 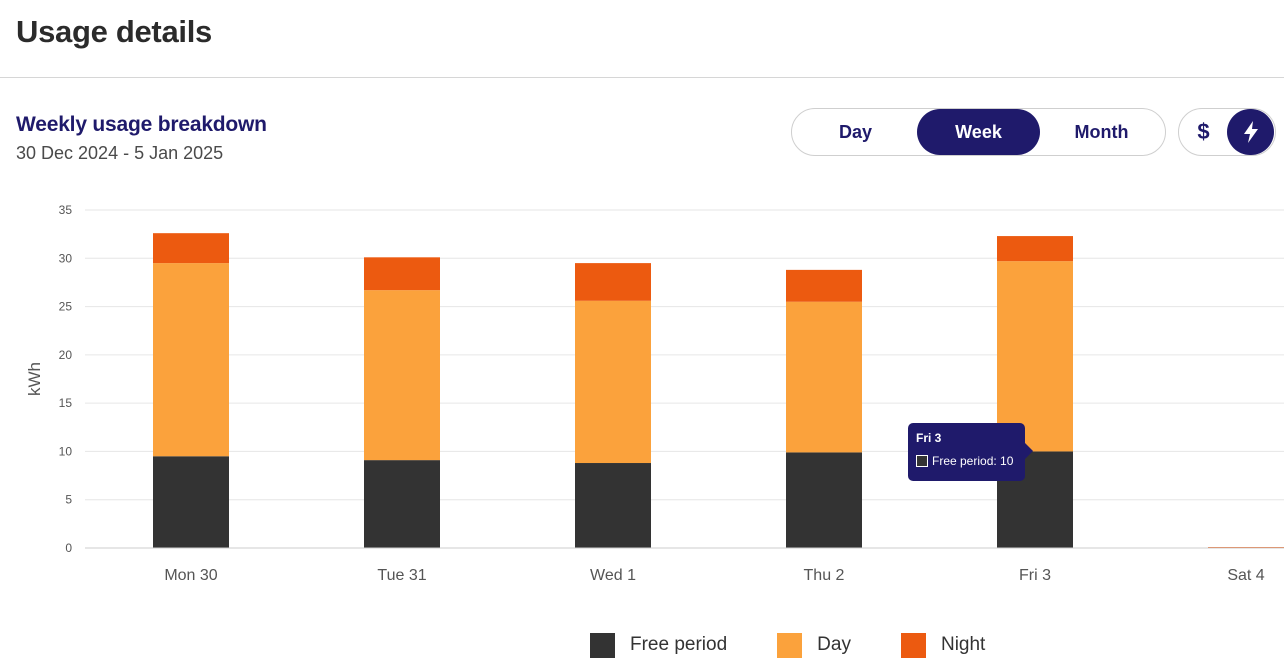 What do you see at coordinates (1245, 575) in the screenshot?
I see `x-tick-label: Sat 4` at bounding box center [1245, 575].